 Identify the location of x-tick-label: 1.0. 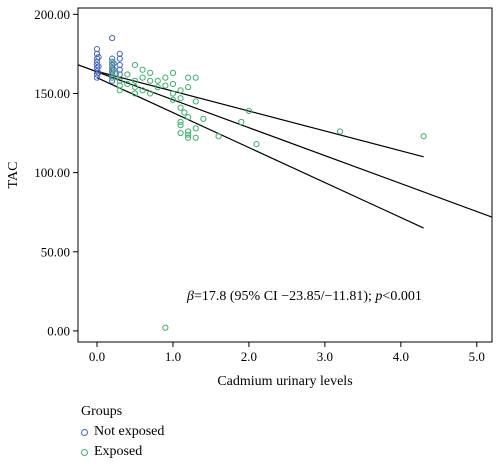
(173, 356).